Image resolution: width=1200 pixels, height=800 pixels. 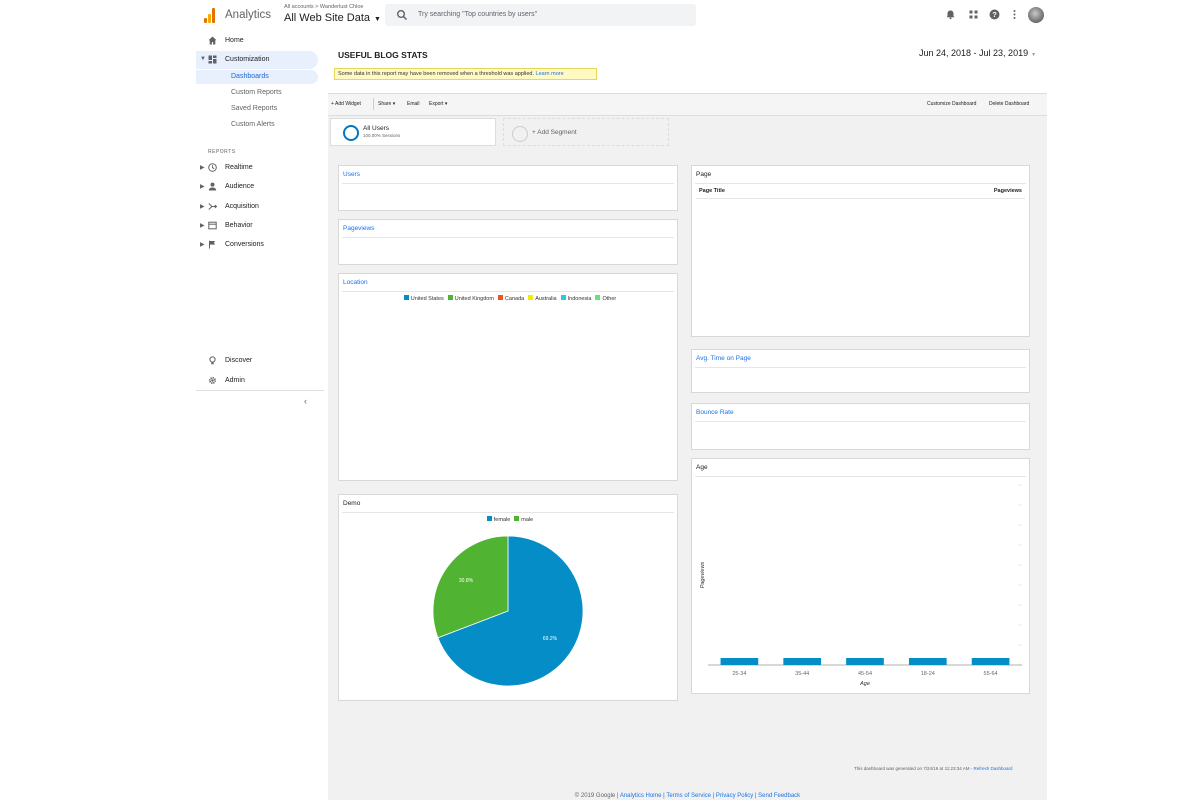 I want to click on location-legend-item: Other, so click(x=603, y=298).